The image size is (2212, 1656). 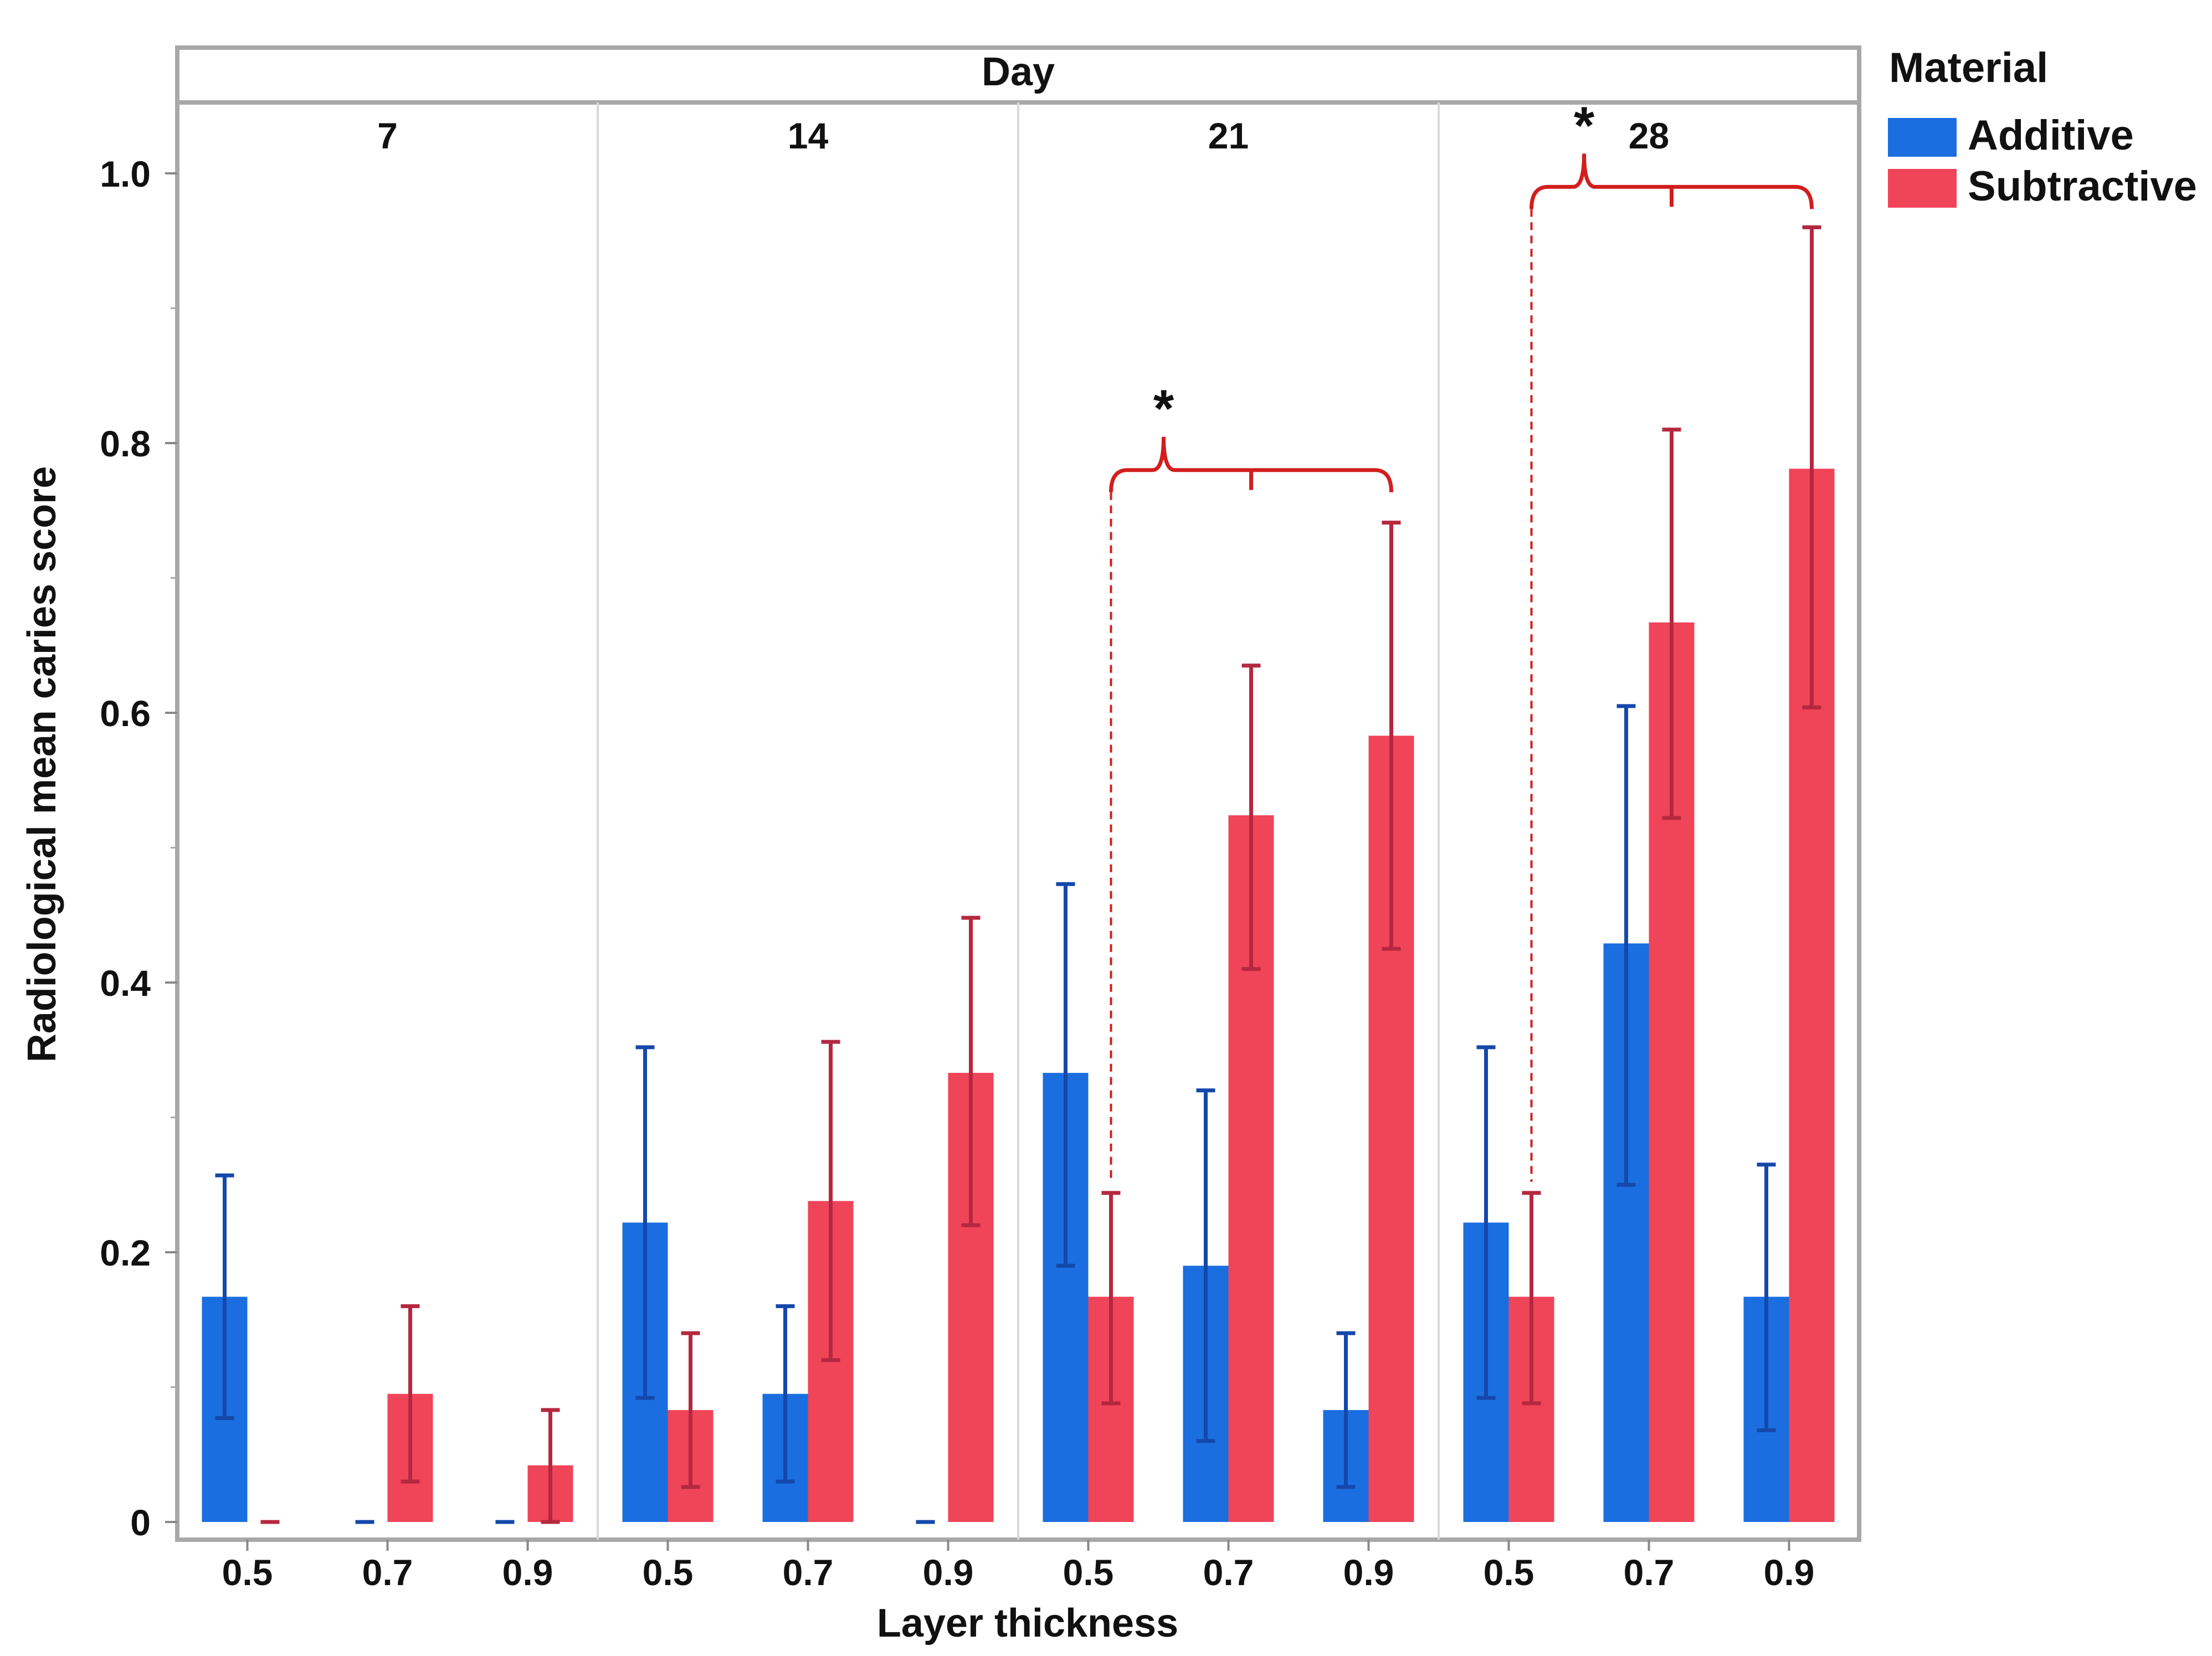 What do you see at coordinates (1251, 464) in the screenshot?
I see `significance-bracket-day21` at bounding box center [1251, 464].